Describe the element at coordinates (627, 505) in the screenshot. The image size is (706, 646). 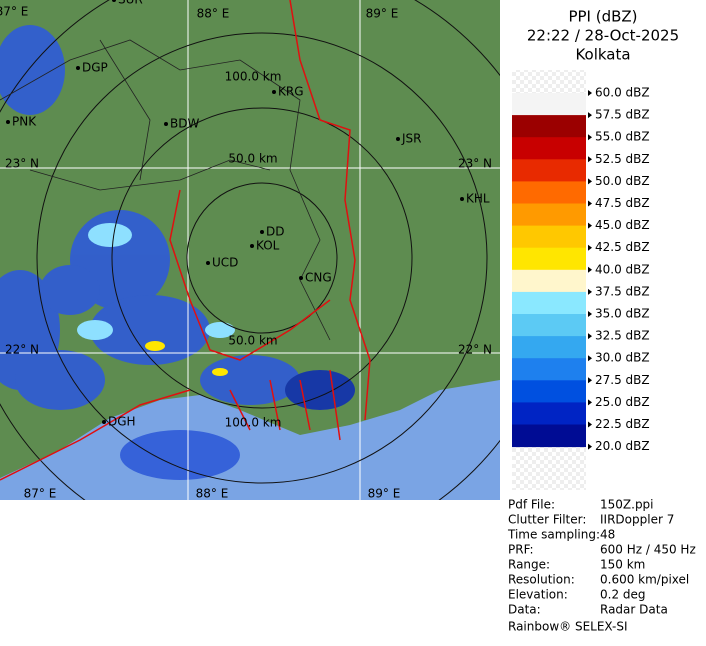
I see `info-value: 150Z.ppi` at that location.